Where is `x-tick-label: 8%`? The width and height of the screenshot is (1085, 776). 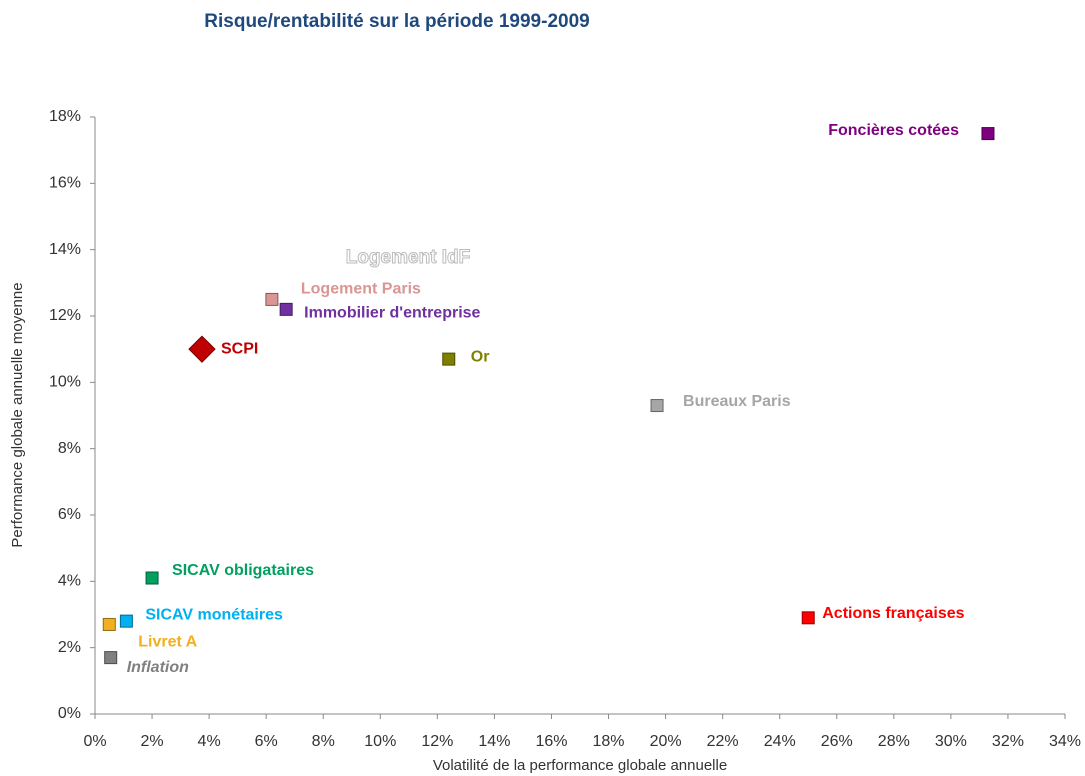
x-tick-label: 8% is located at coordinates (323, 741).